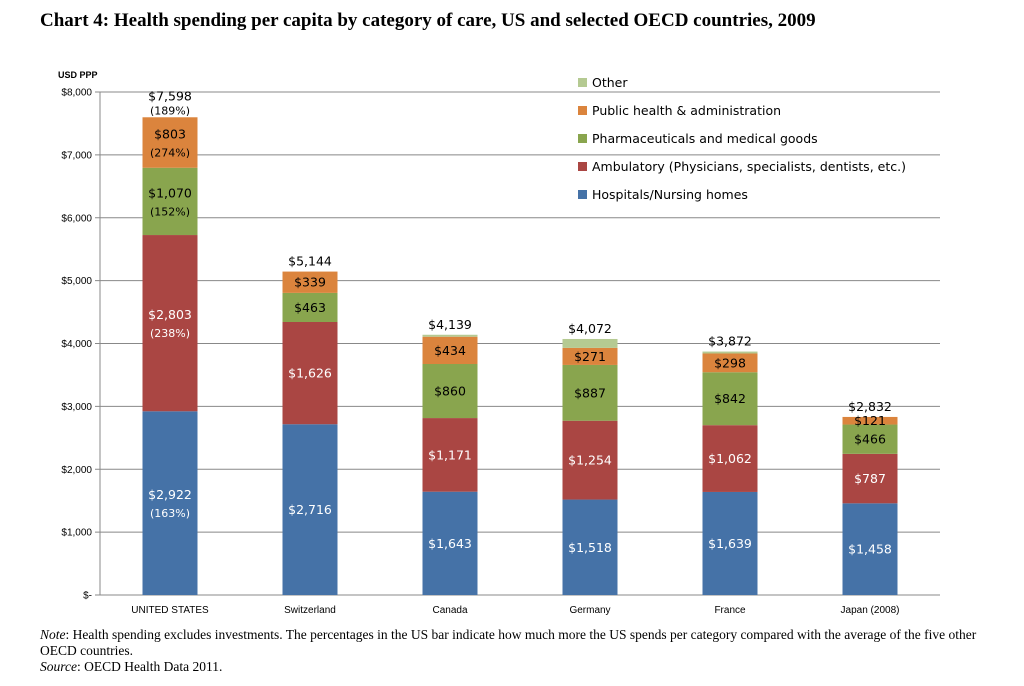 The height and width of the screenshot is (686, 1024). I want to click on x-tick-label: Canada, so click(449, 610).